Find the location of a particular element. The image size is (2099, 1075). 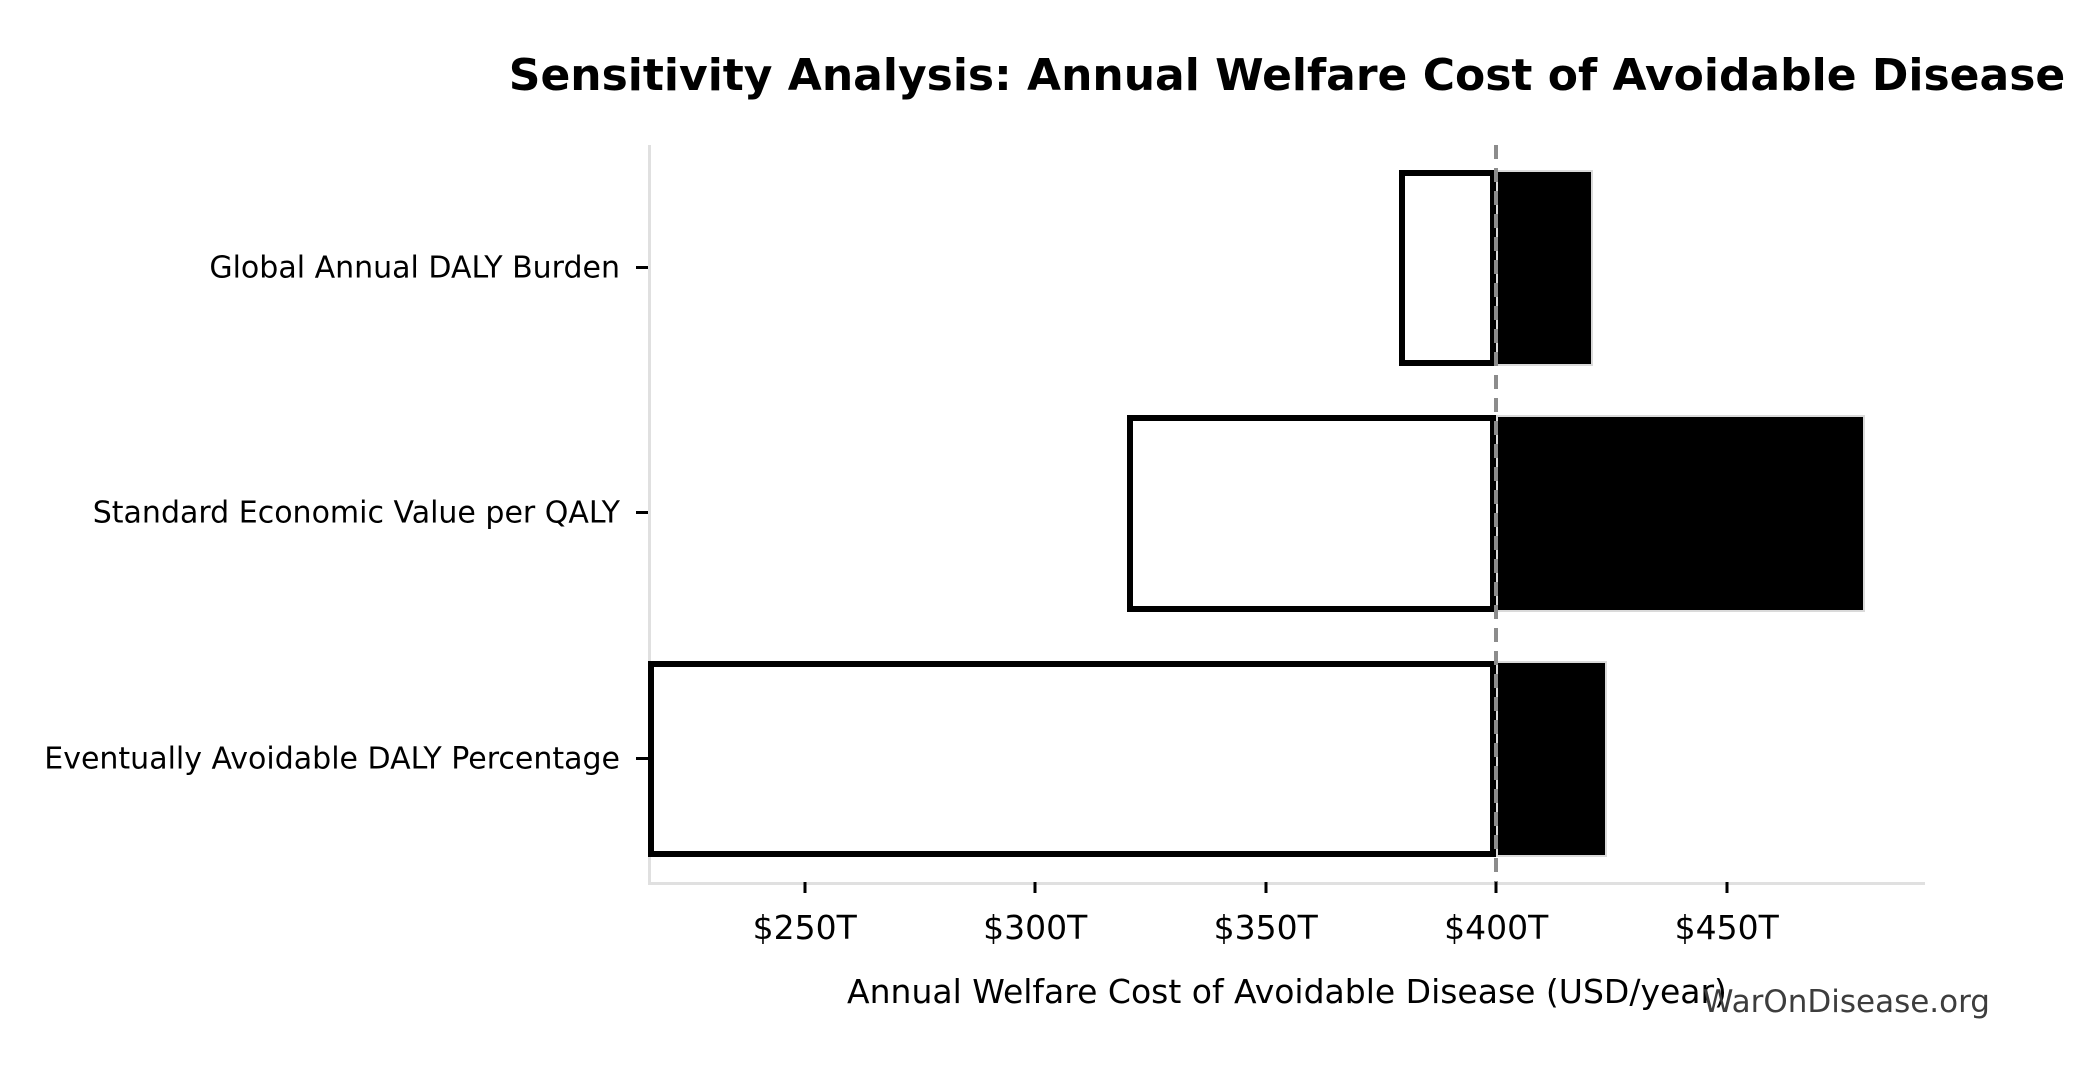

baseline-line is located at coordinates (1496, 513).